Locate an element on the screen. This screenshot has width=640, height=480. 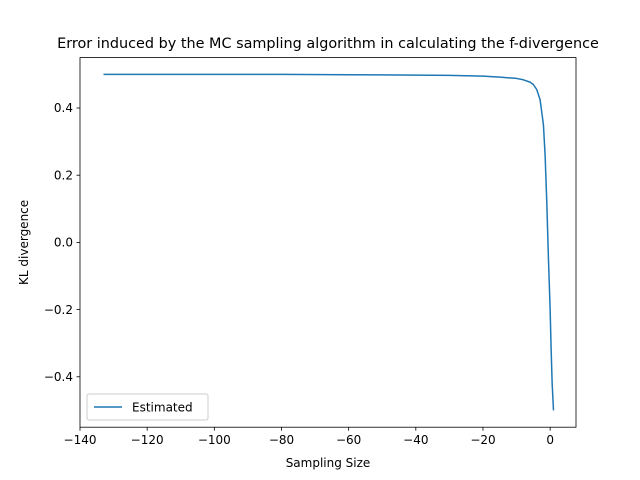
x-tick-label: −140 is located at coordinates (80, 440).